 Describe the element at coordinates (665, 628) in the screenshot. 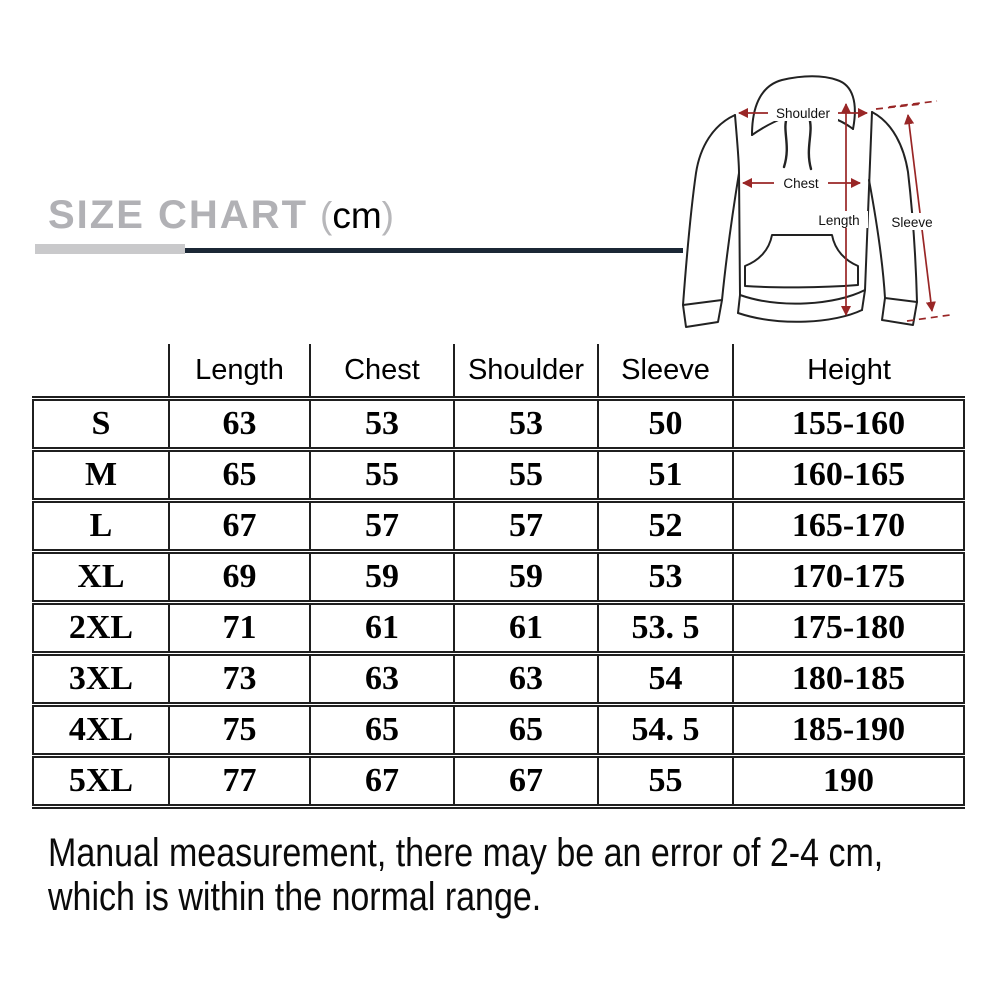

I see `measurement-value-cell: 53. 5` at that location.